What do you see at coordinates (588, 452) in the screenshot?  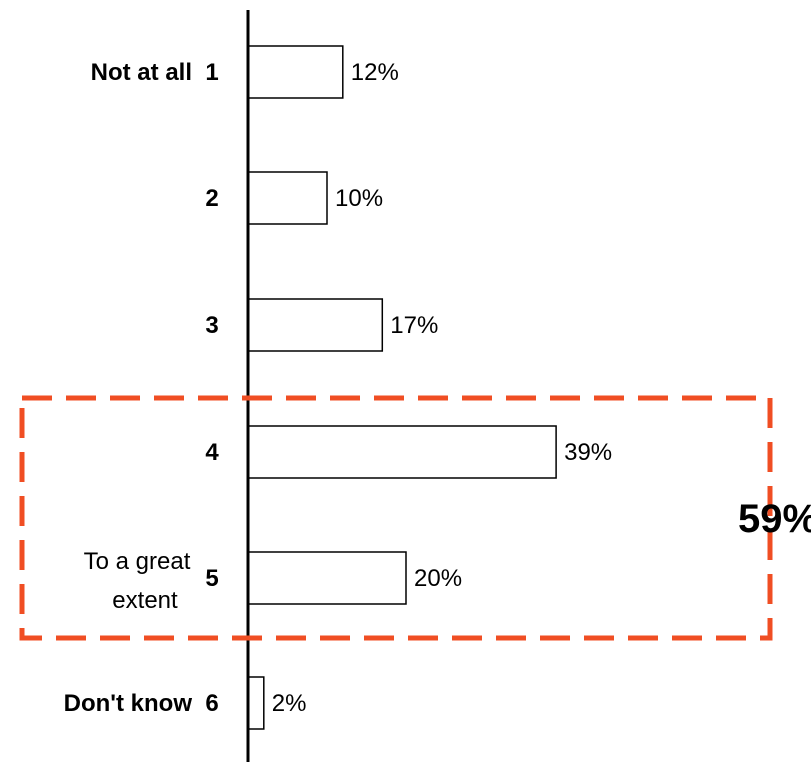 I see `value-label-4: 39%` at bounding box center [588, 452].